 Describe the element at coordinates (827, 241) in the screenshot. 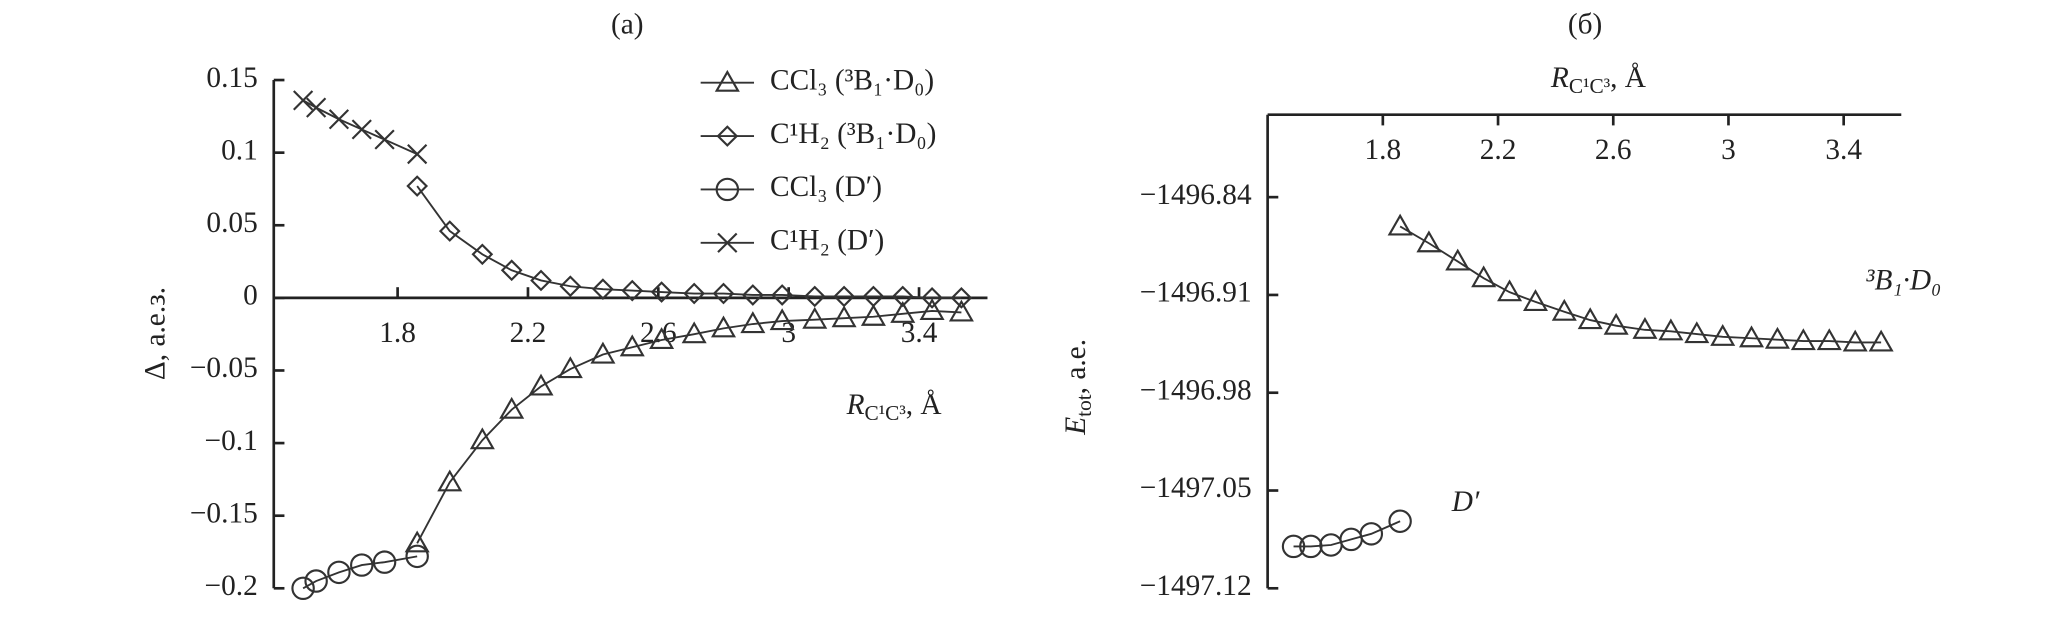

I see `legend-label: C¹H₂ (D′)` at that location.